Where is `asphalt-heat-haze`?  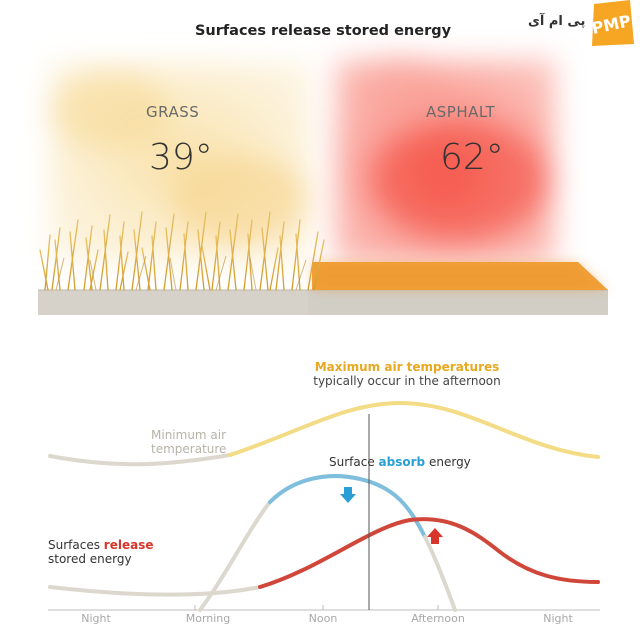 asphalt-heat-haze is located at coordinates (445, 160).